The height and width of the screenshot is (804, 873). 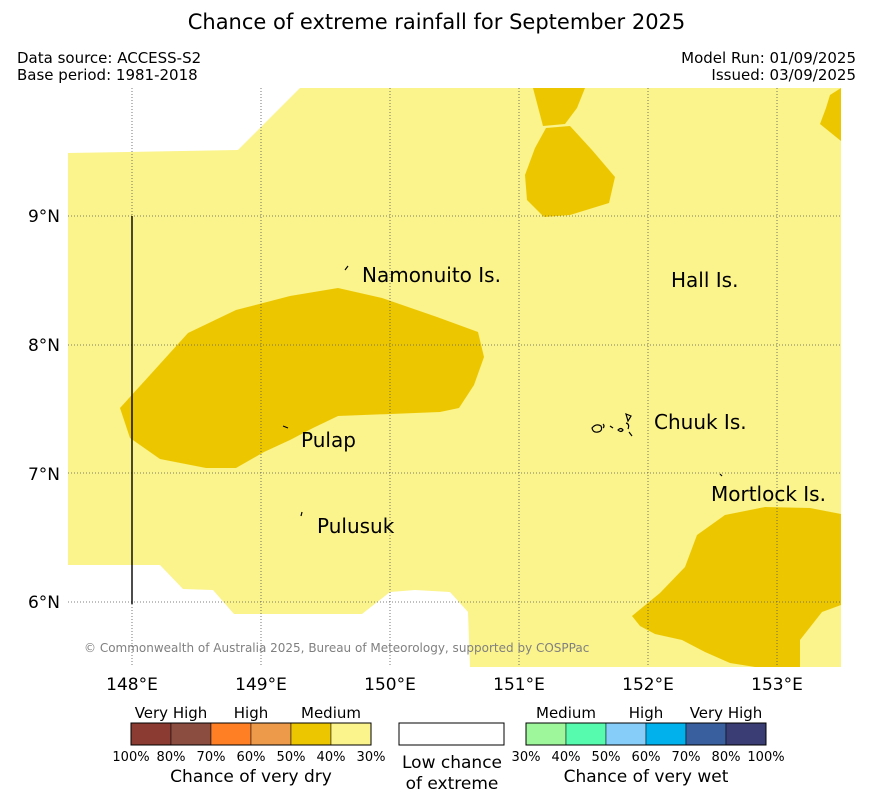 What do you see at coordinates (107, 75) in the screenshot?
I see `base-period-text: Base period: 1981-2018` at bounding box center [107, 75].